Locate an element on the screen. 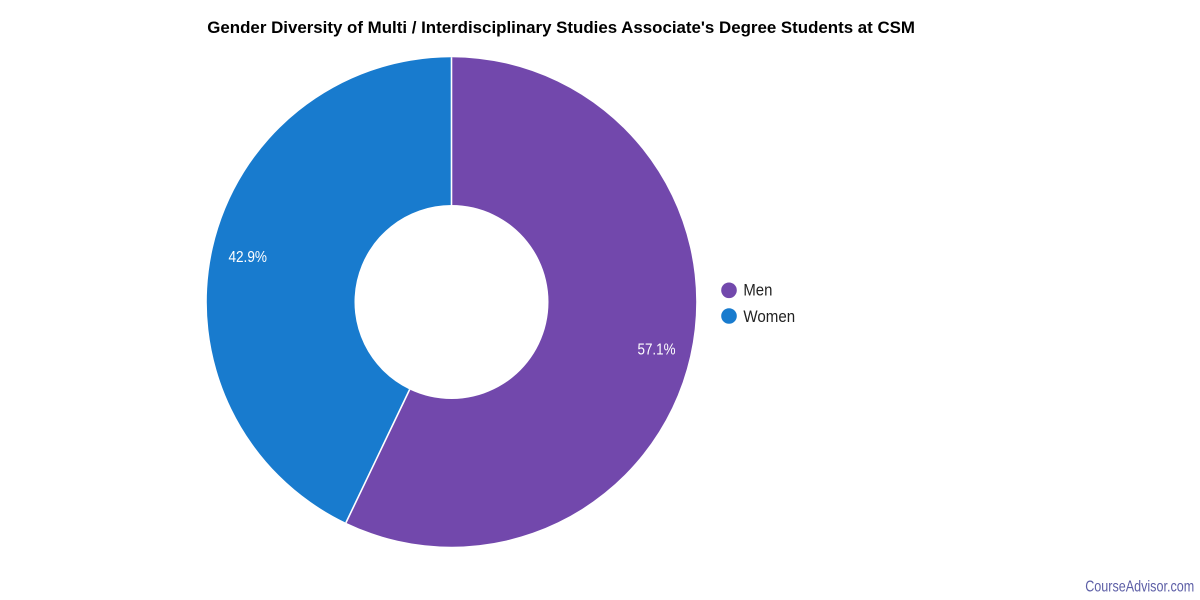 This screenshot has width=1200, height=600. svg-text: Women is located at coordinates (769, 317).